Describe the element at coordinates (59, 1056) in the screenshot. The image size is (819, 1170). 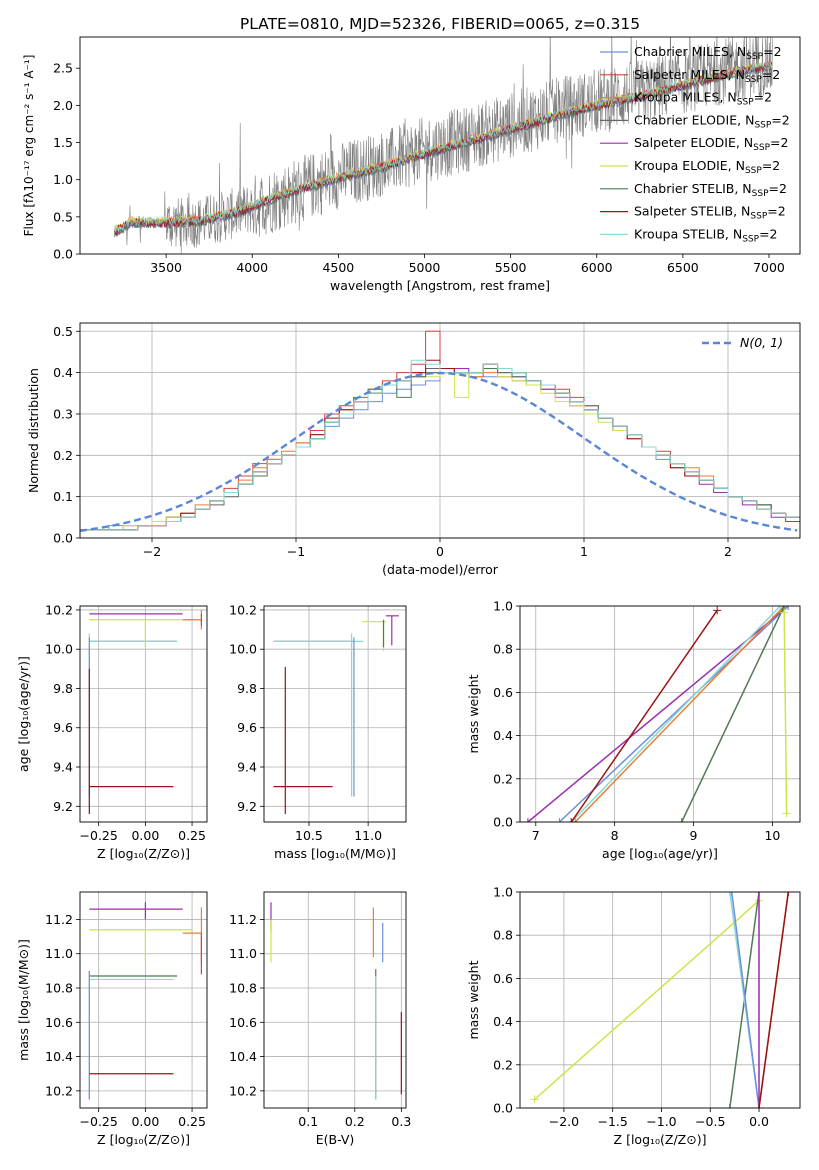
I see `y-tick-label: 10.4` at that location.